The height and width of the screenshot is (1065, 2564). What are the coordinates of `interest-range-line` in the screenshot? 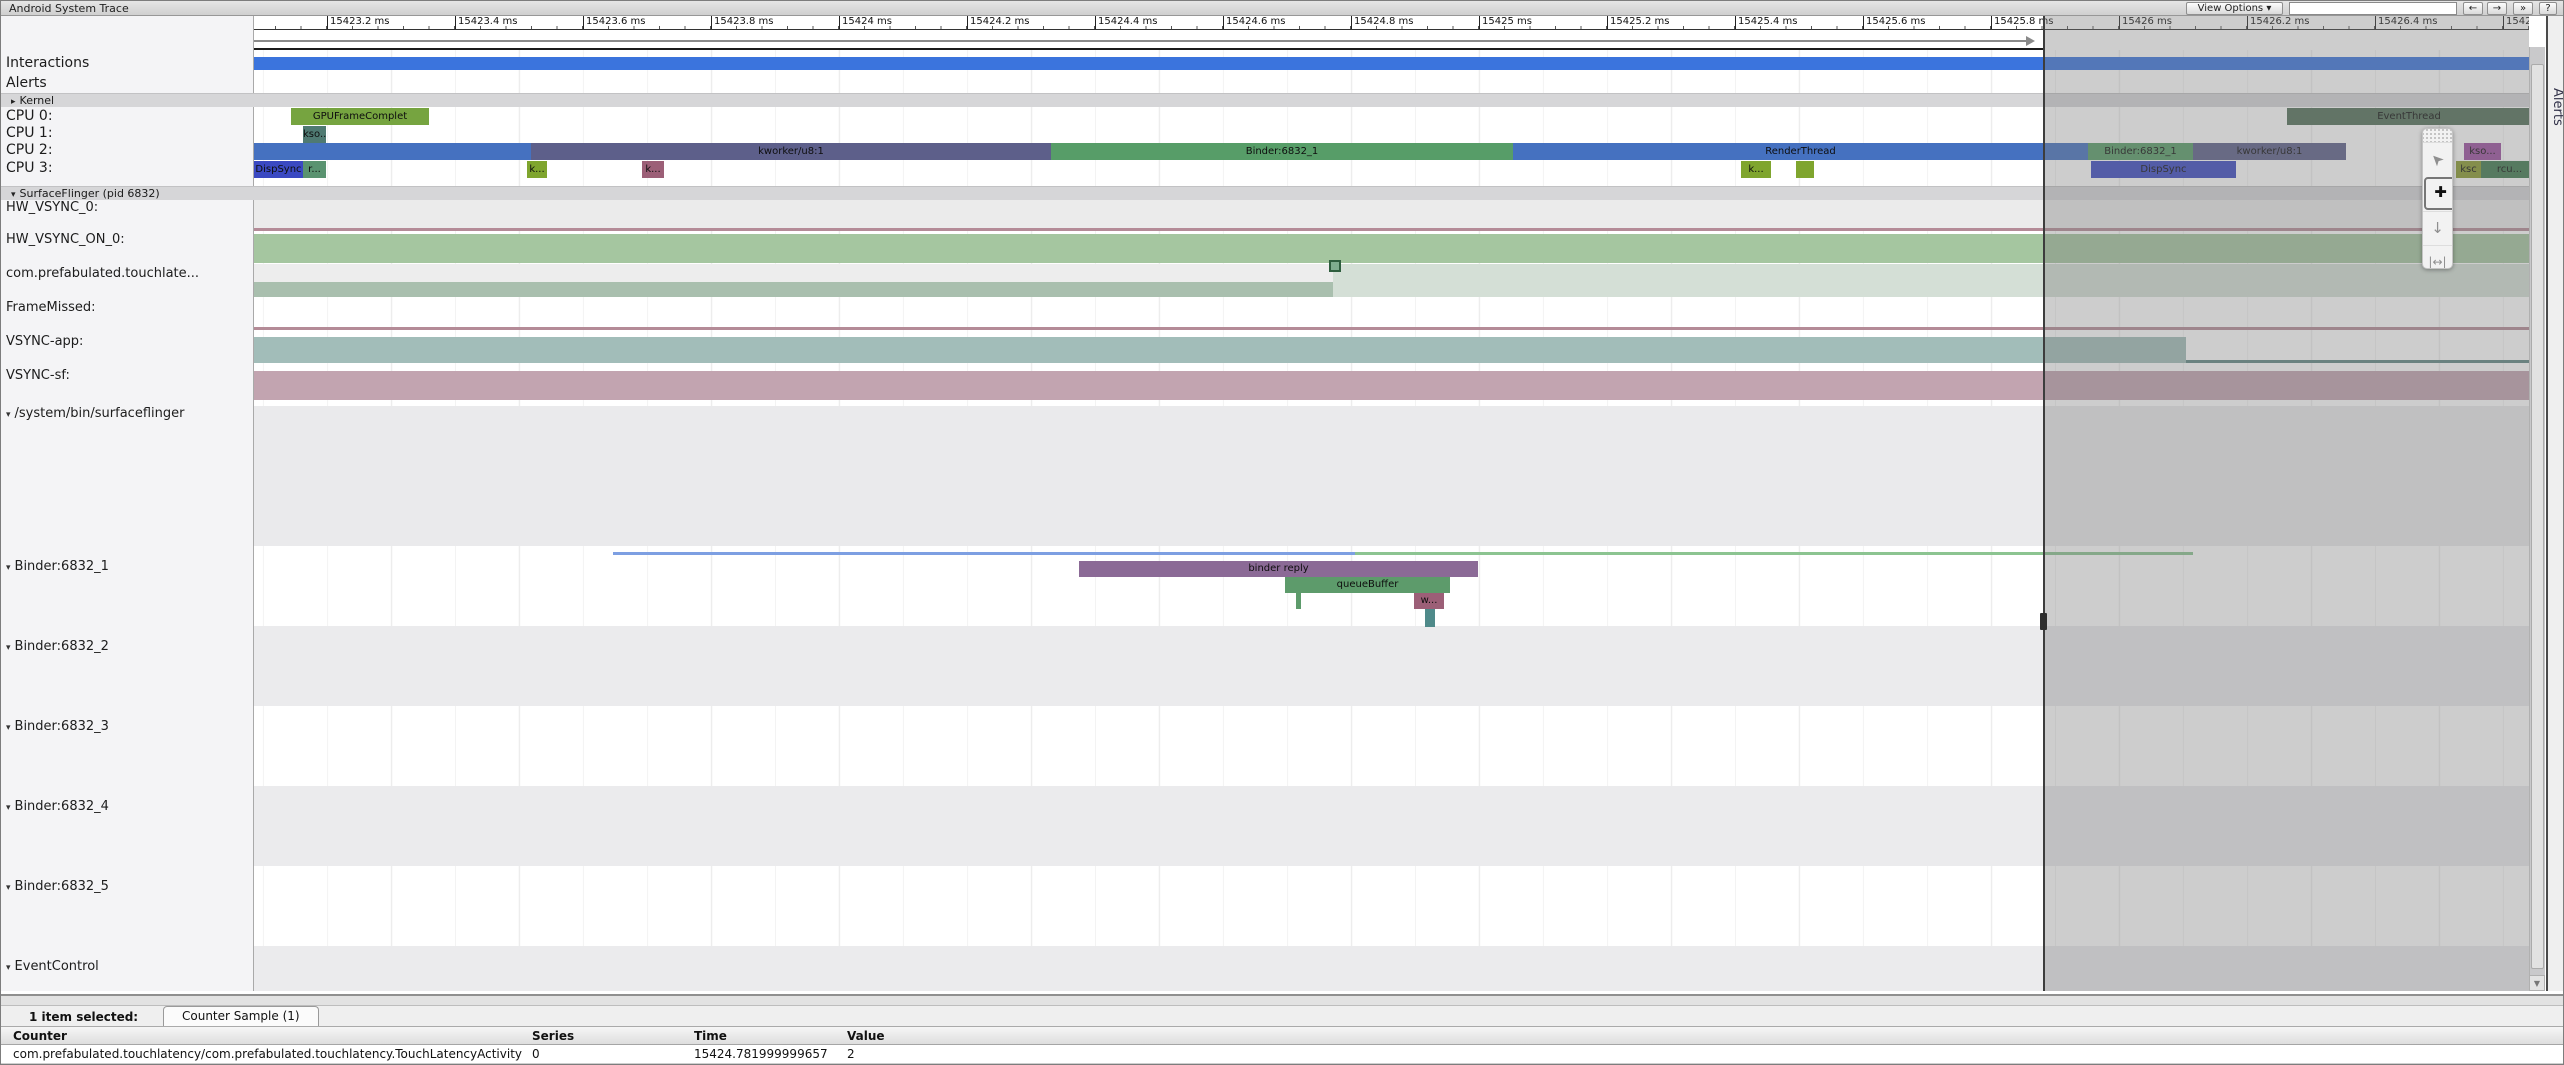 It's located at (1140, 41).